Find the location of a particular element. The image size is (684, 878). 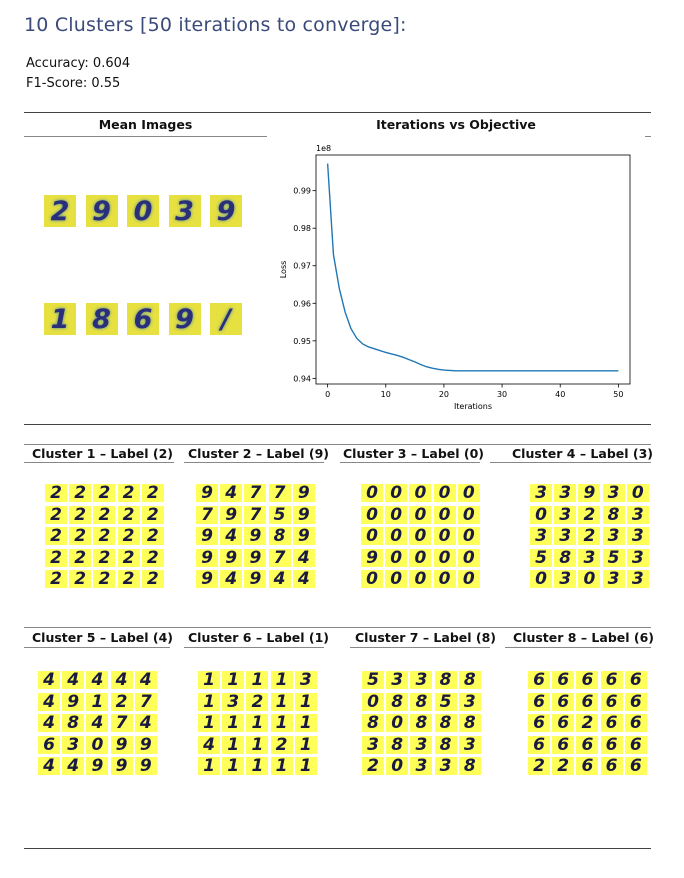

x-tick-label: 50 is located at coordinates (618, 394).